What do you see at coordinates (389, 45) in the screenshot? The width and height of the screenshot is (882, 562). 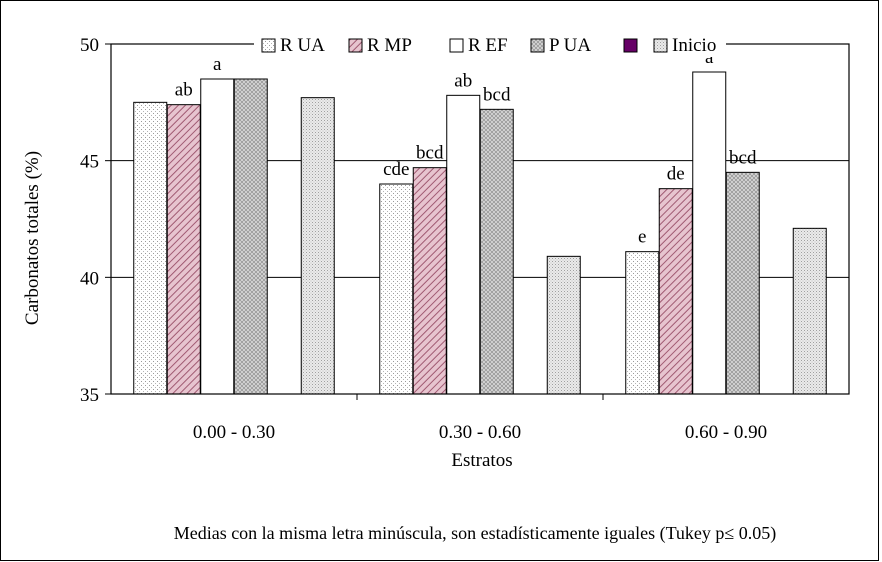 I see `legend-label: R MP` at bounding box center [389, 45].